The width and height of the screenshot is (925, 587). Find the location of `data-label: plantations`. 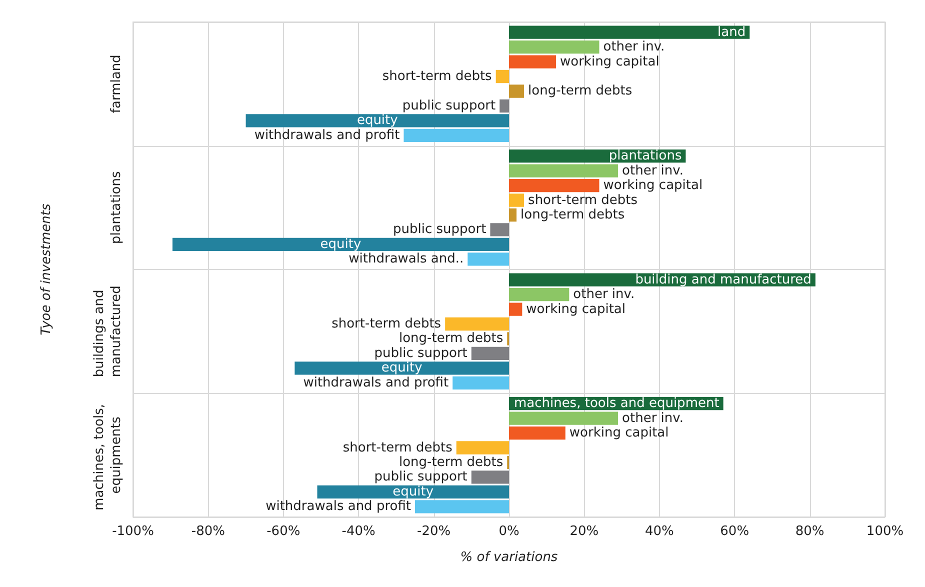

data-label: plantations is located at coordinates (645, 156).